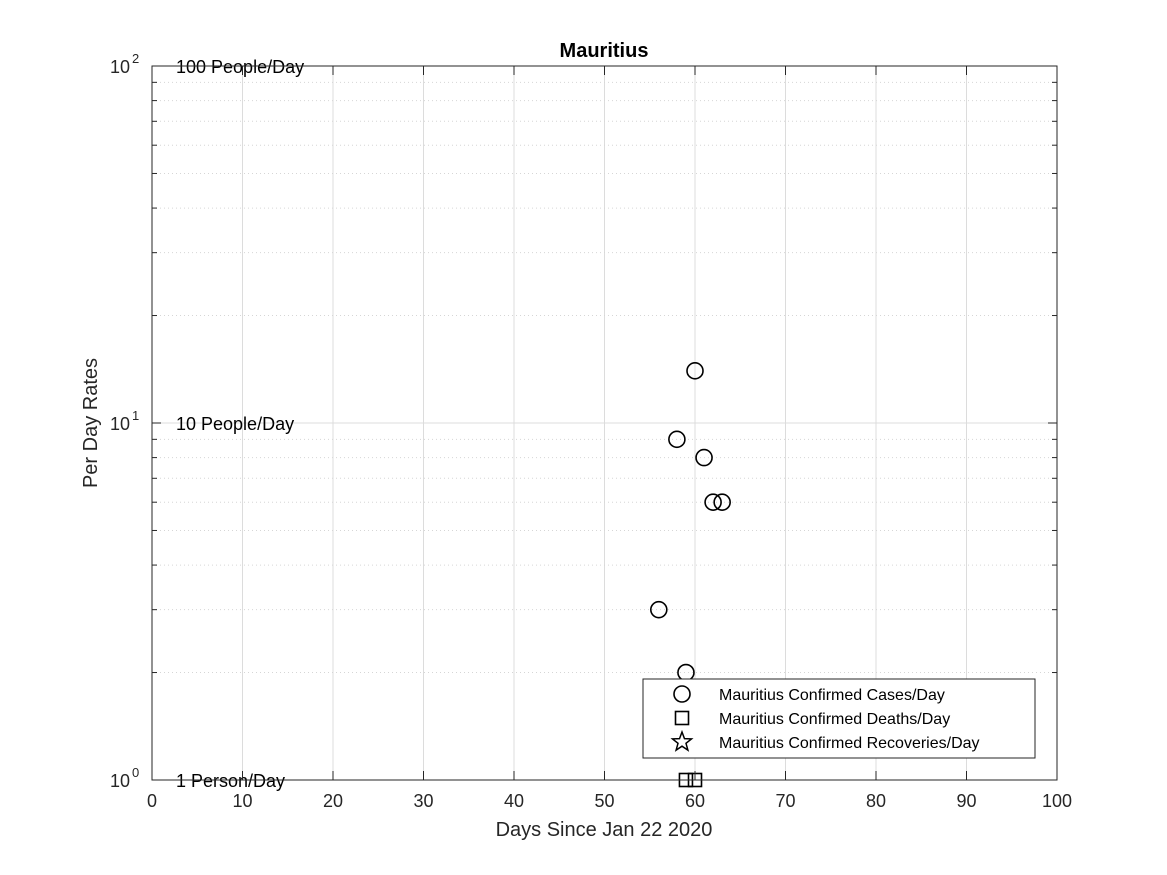 The image size is (1167, 875). Describe the element at coordinates (242, 801) in the screenshot. I see `x-tick-label: 10` at that location.